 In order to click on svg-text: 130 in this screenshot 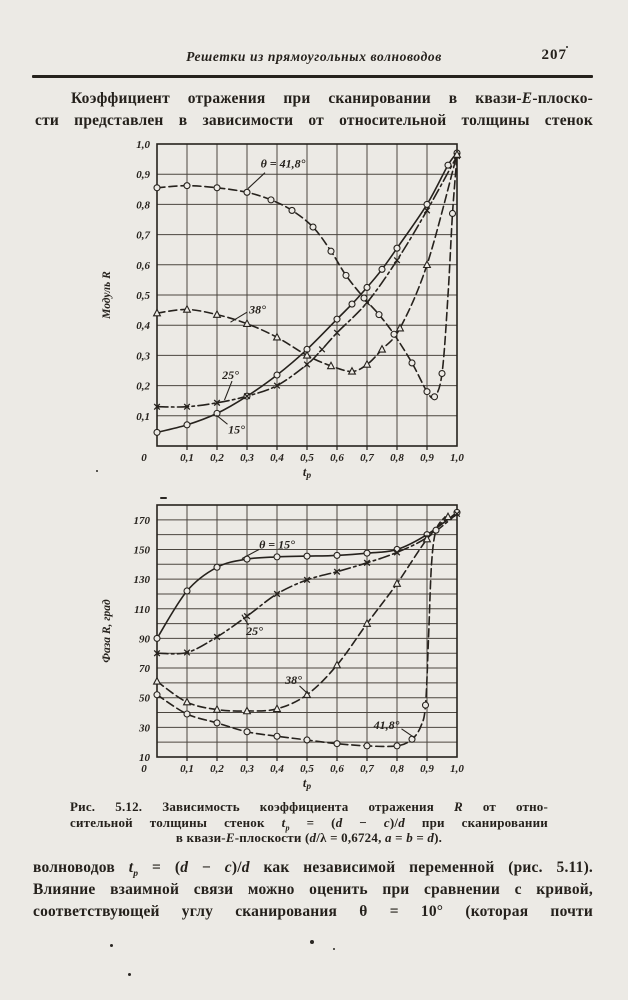, I will do `click(142, 580)`.